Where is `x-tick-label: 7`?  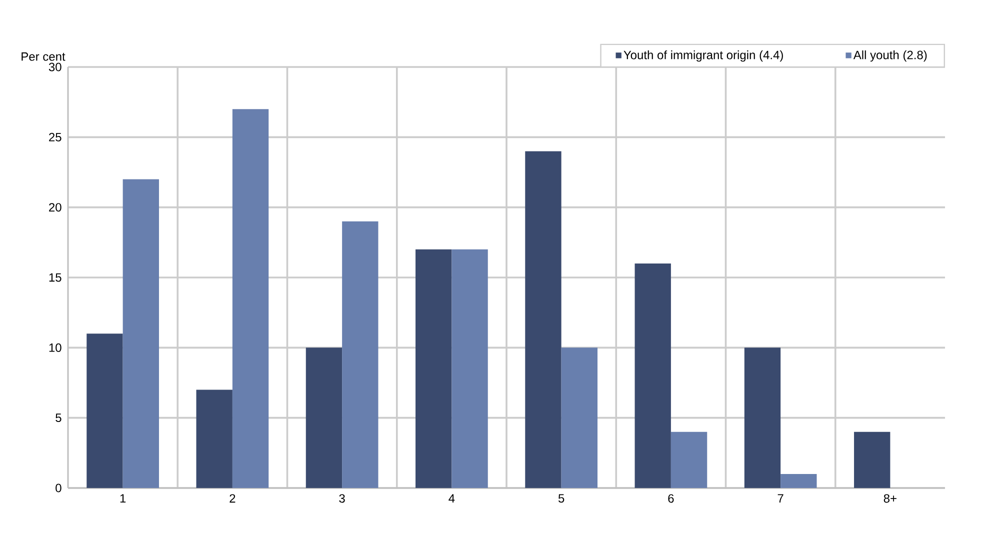
x-tick-label: 7 is located at coordinates (781, 498).